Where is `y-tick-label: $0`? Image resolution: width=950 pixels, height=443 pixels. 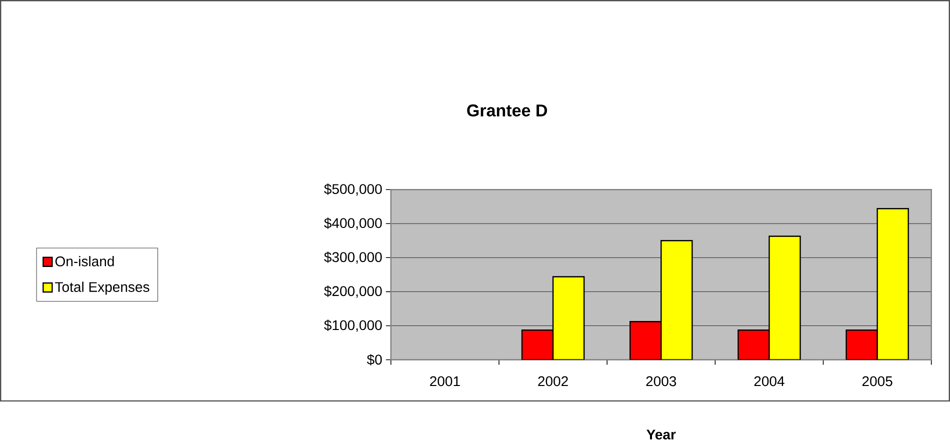 y-tick-label: $0 is located at coordinates (374, 360).